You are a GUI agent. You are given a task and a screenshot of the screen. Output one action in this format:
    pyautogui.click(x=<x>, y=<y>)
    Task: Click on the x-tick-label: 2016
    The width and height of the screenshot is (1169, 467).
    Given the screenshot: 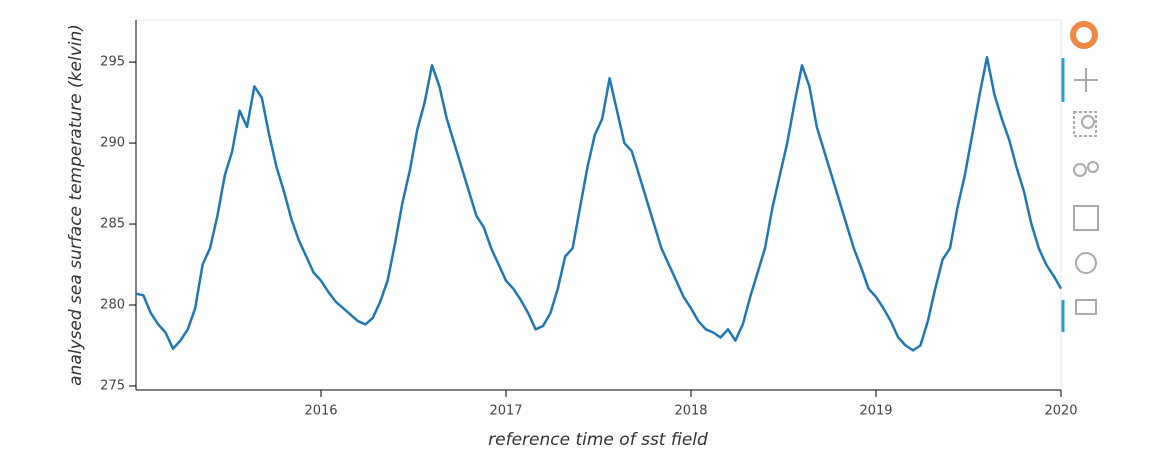 What is the action you would take?
    pyautogui.click(x=320, y=411)
    